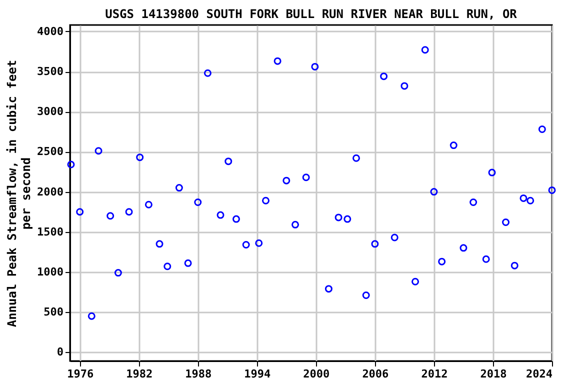 This screenshot has height=384, width=576. What do you see at coordinates (19, 194) in the screenshot?
I see `y-axis-title: Annual Peak Streamflow, in cubic feet per second` at bounding box center [19, 194].